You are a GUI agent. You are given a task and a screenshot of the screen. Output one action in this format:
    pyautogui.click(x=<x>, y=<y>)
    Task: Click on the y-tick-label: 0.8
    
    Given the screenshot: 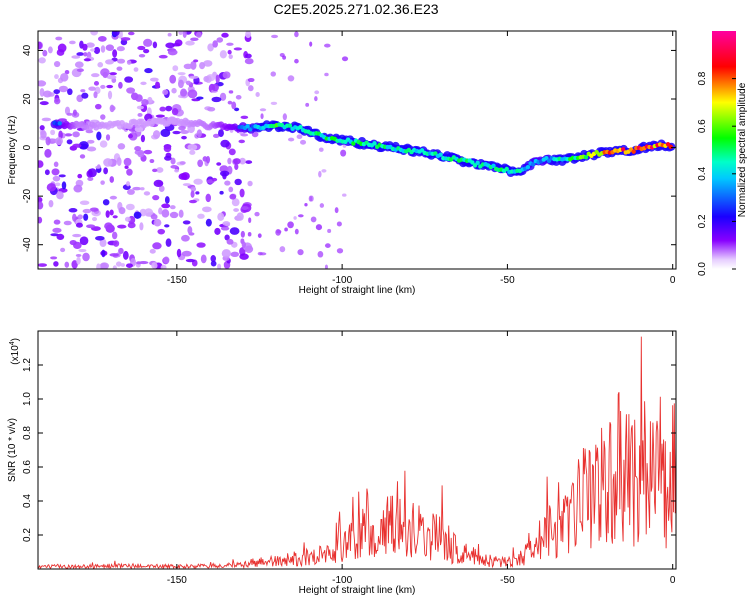 What is the action you would take?
    pyautogui.click(x=27, y=433)
    